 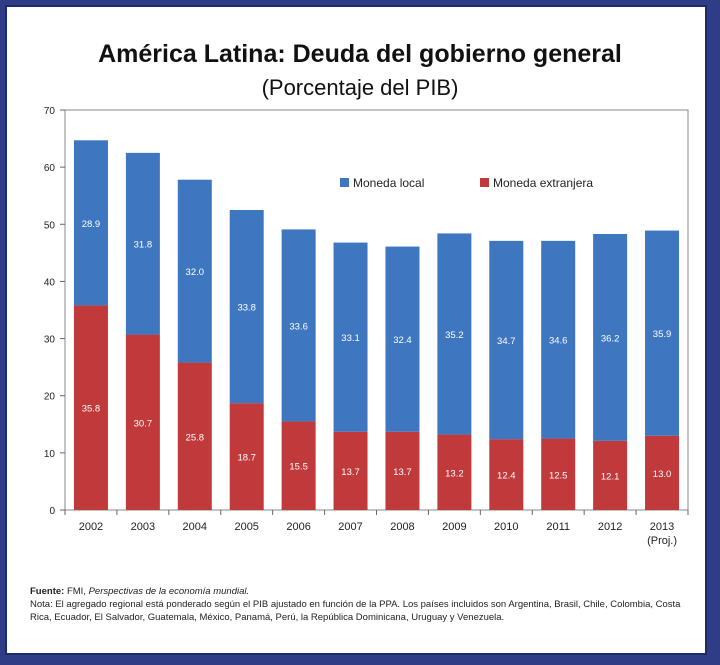 What do you see at coordinates (50, 225) in the screenshot?
I see `y-tick-label: 50` at bounding box center [50, 225].